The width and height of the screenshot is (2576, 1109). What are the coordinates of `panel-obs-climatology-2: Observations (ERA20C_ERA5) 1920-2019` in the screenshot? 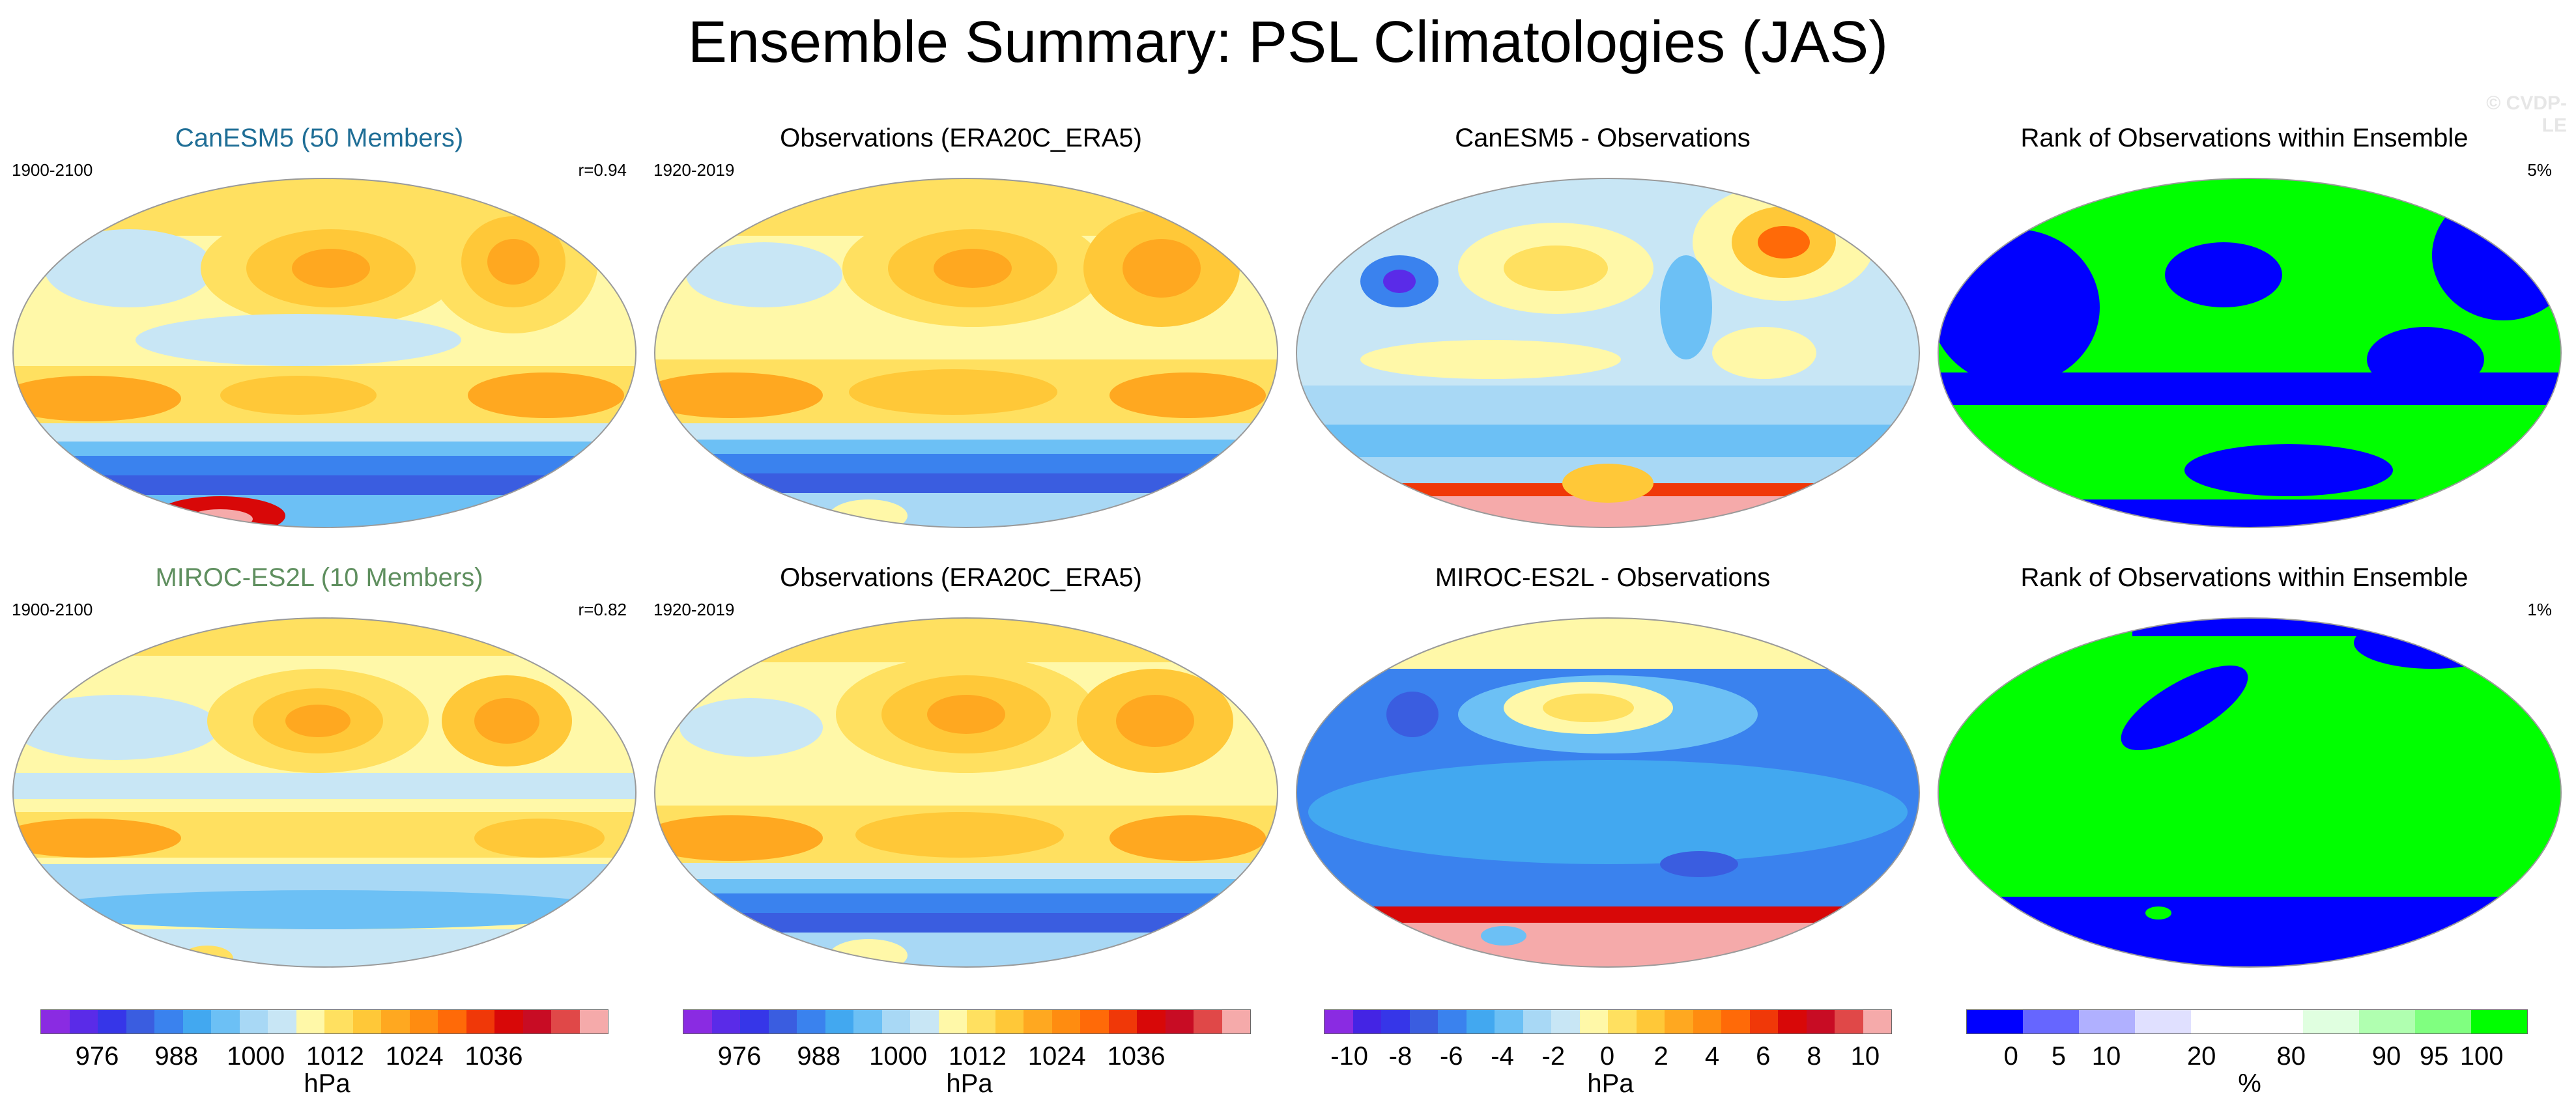 It's located at (961, 766).